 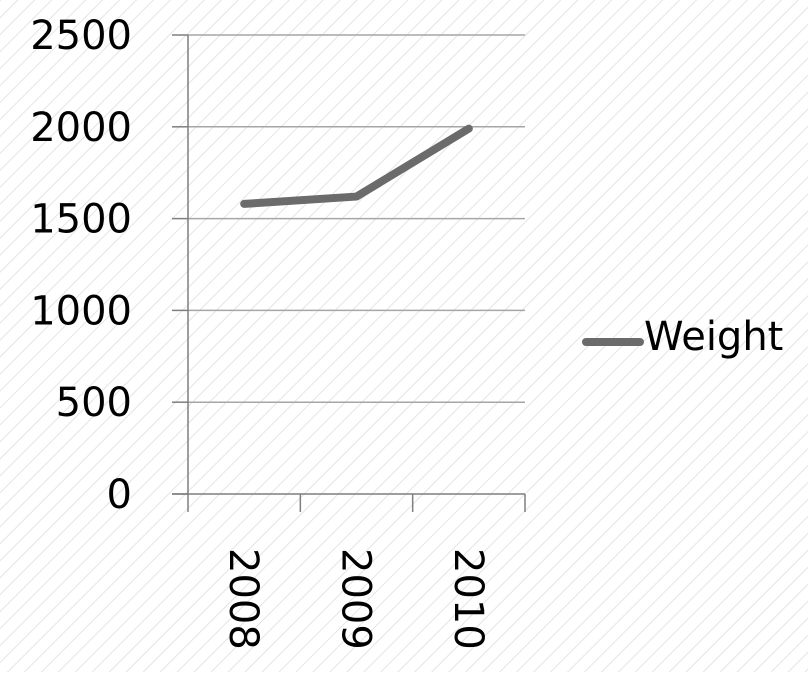 I want to click on y-tick-label-500: 500, so click(x=94, y=403).